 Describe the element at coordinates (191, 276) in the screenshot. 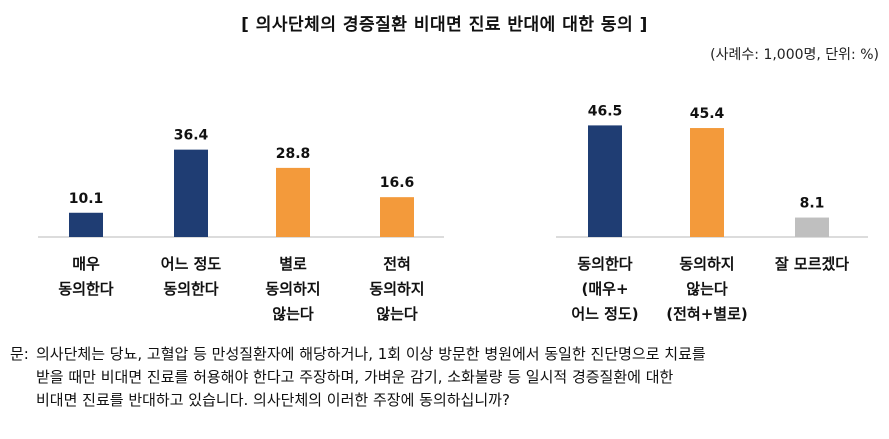

I see `category-label-g1-2: 어느 정도 동의한다` at that location.